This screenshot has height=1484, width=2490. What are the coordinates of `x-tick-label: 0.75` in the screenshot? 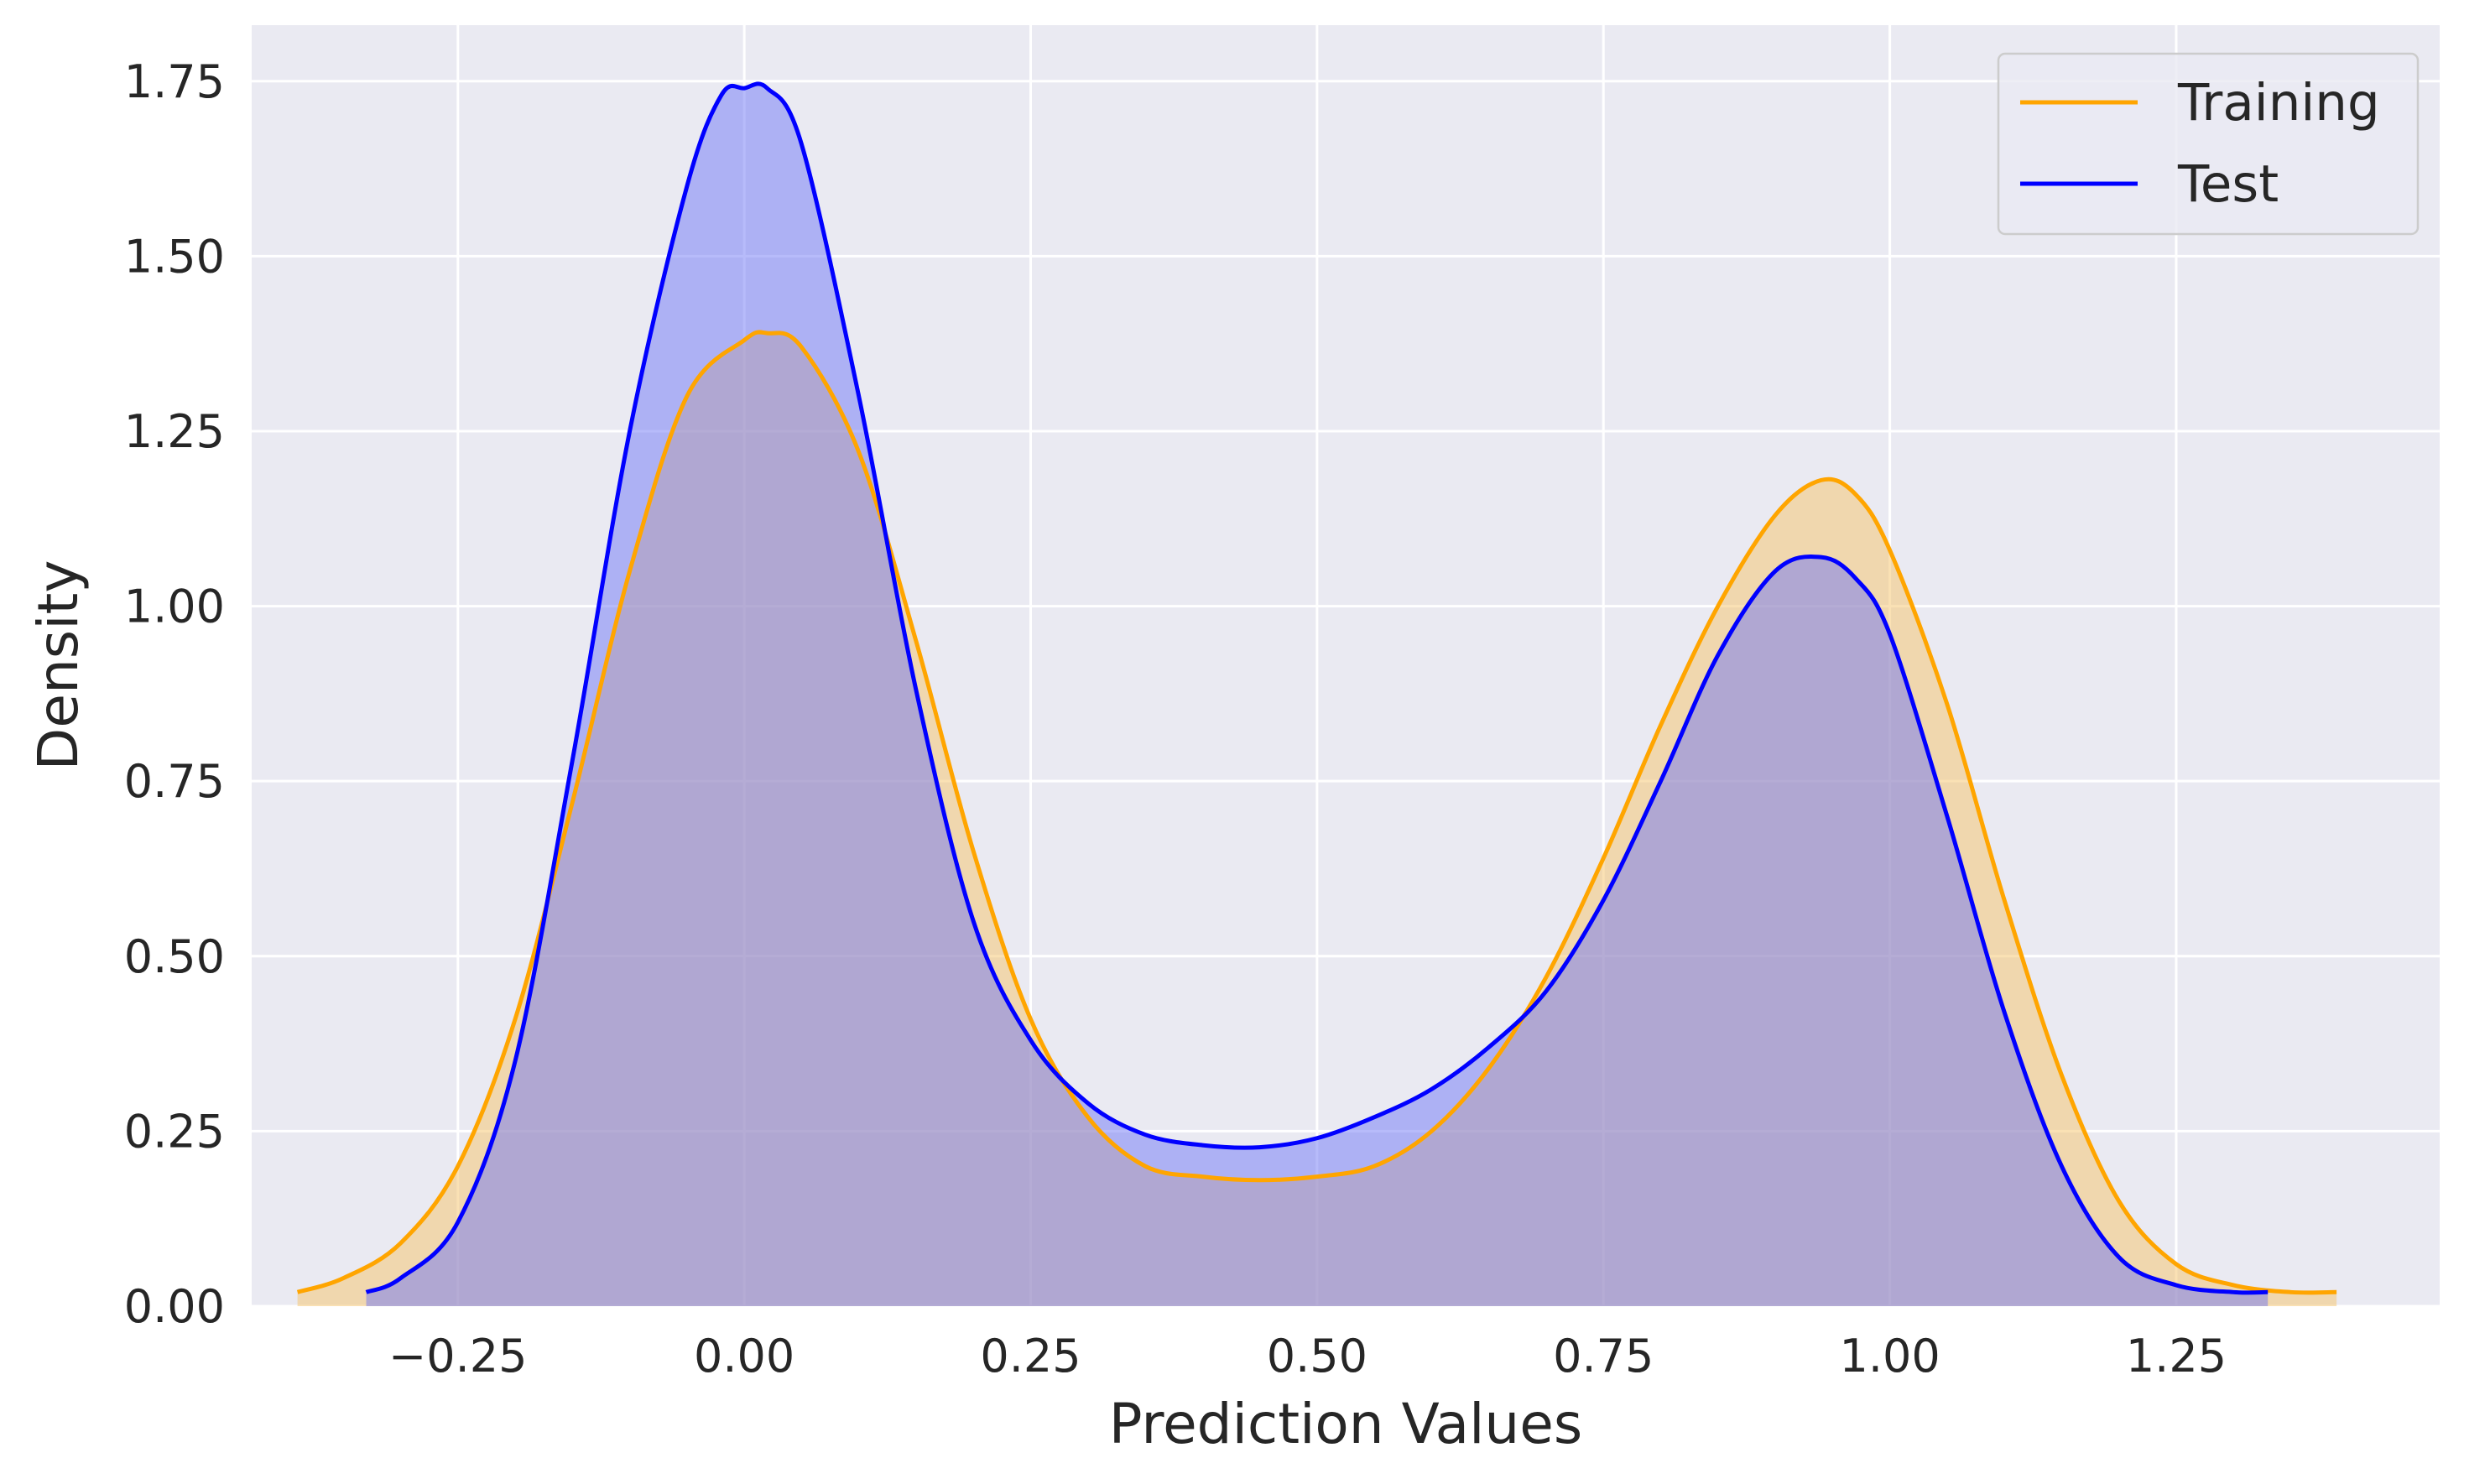 It's located at (1603, 1356).